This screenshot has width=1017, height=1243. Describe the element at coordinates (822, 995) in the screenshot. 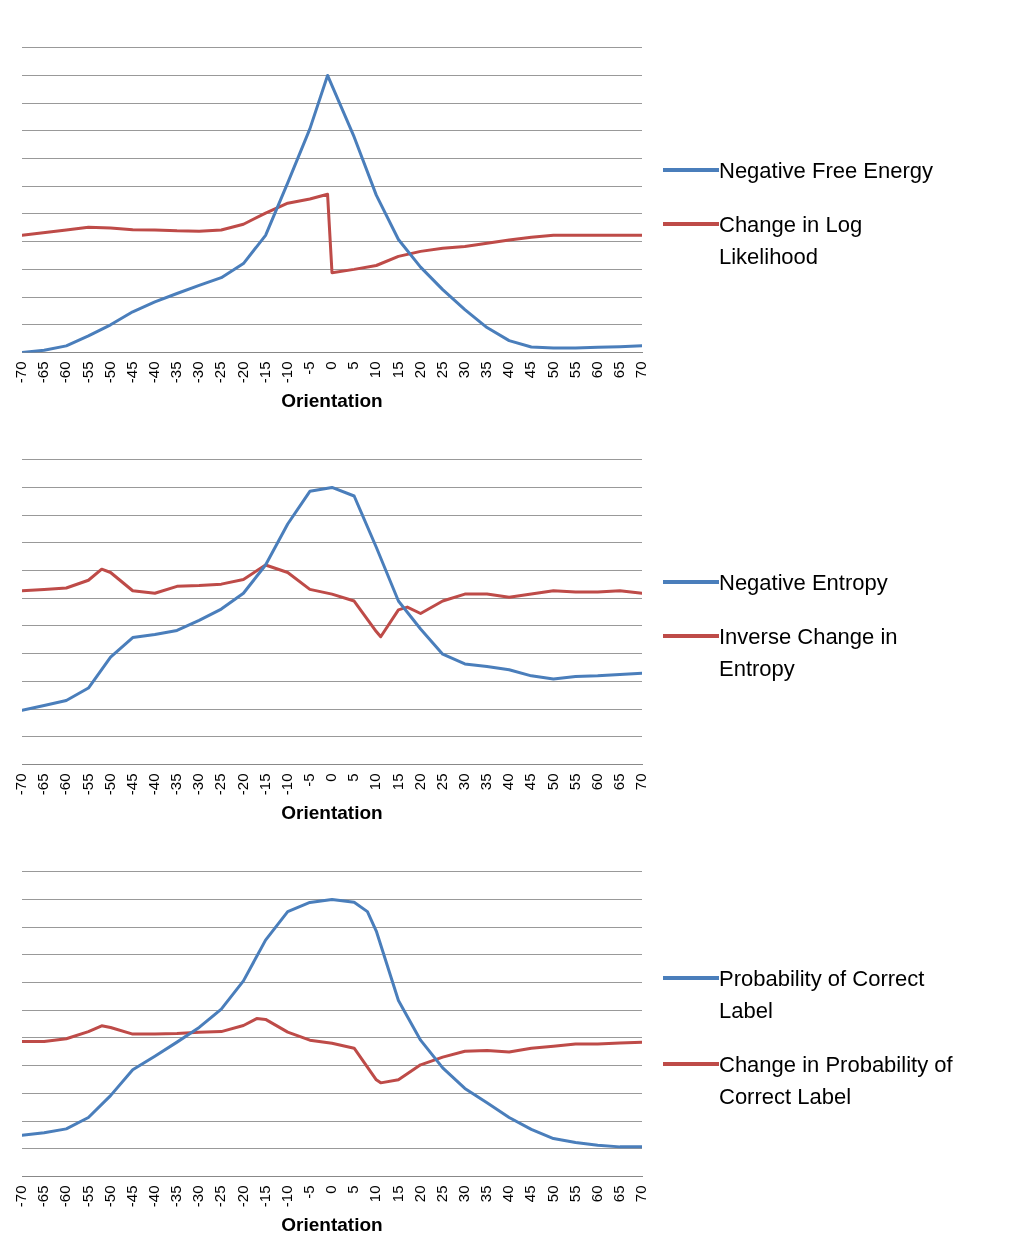

I see `legend-label: Probability of Correct Label` at that location.